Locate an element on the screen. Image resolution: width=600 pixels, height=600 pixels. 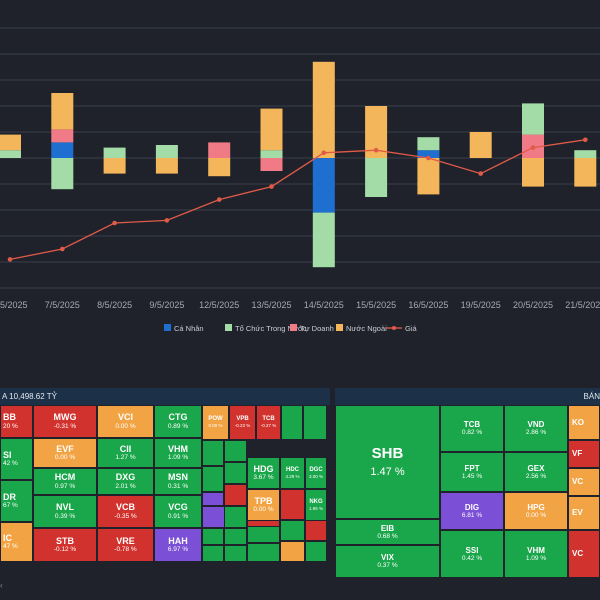
cell-change: 0.42 % is located at coordinates (472, 558).